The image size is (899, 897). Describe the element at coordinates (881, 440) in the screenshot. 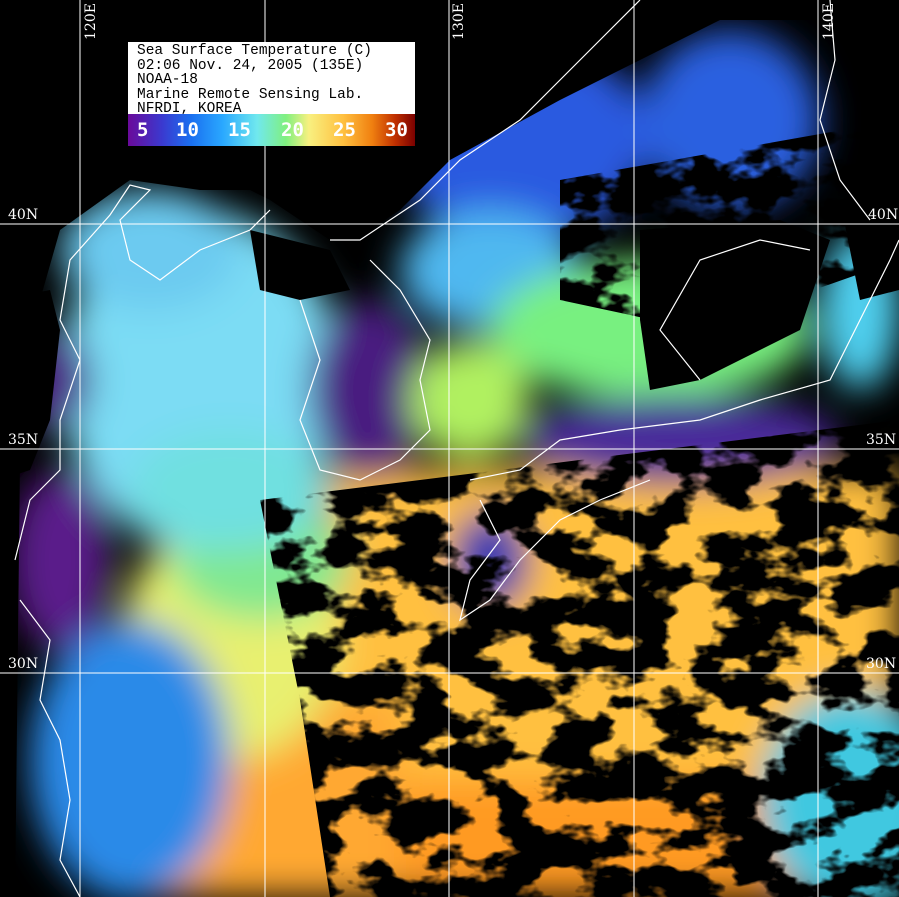

I see `lat-label-35n-right: 35N` at that location.